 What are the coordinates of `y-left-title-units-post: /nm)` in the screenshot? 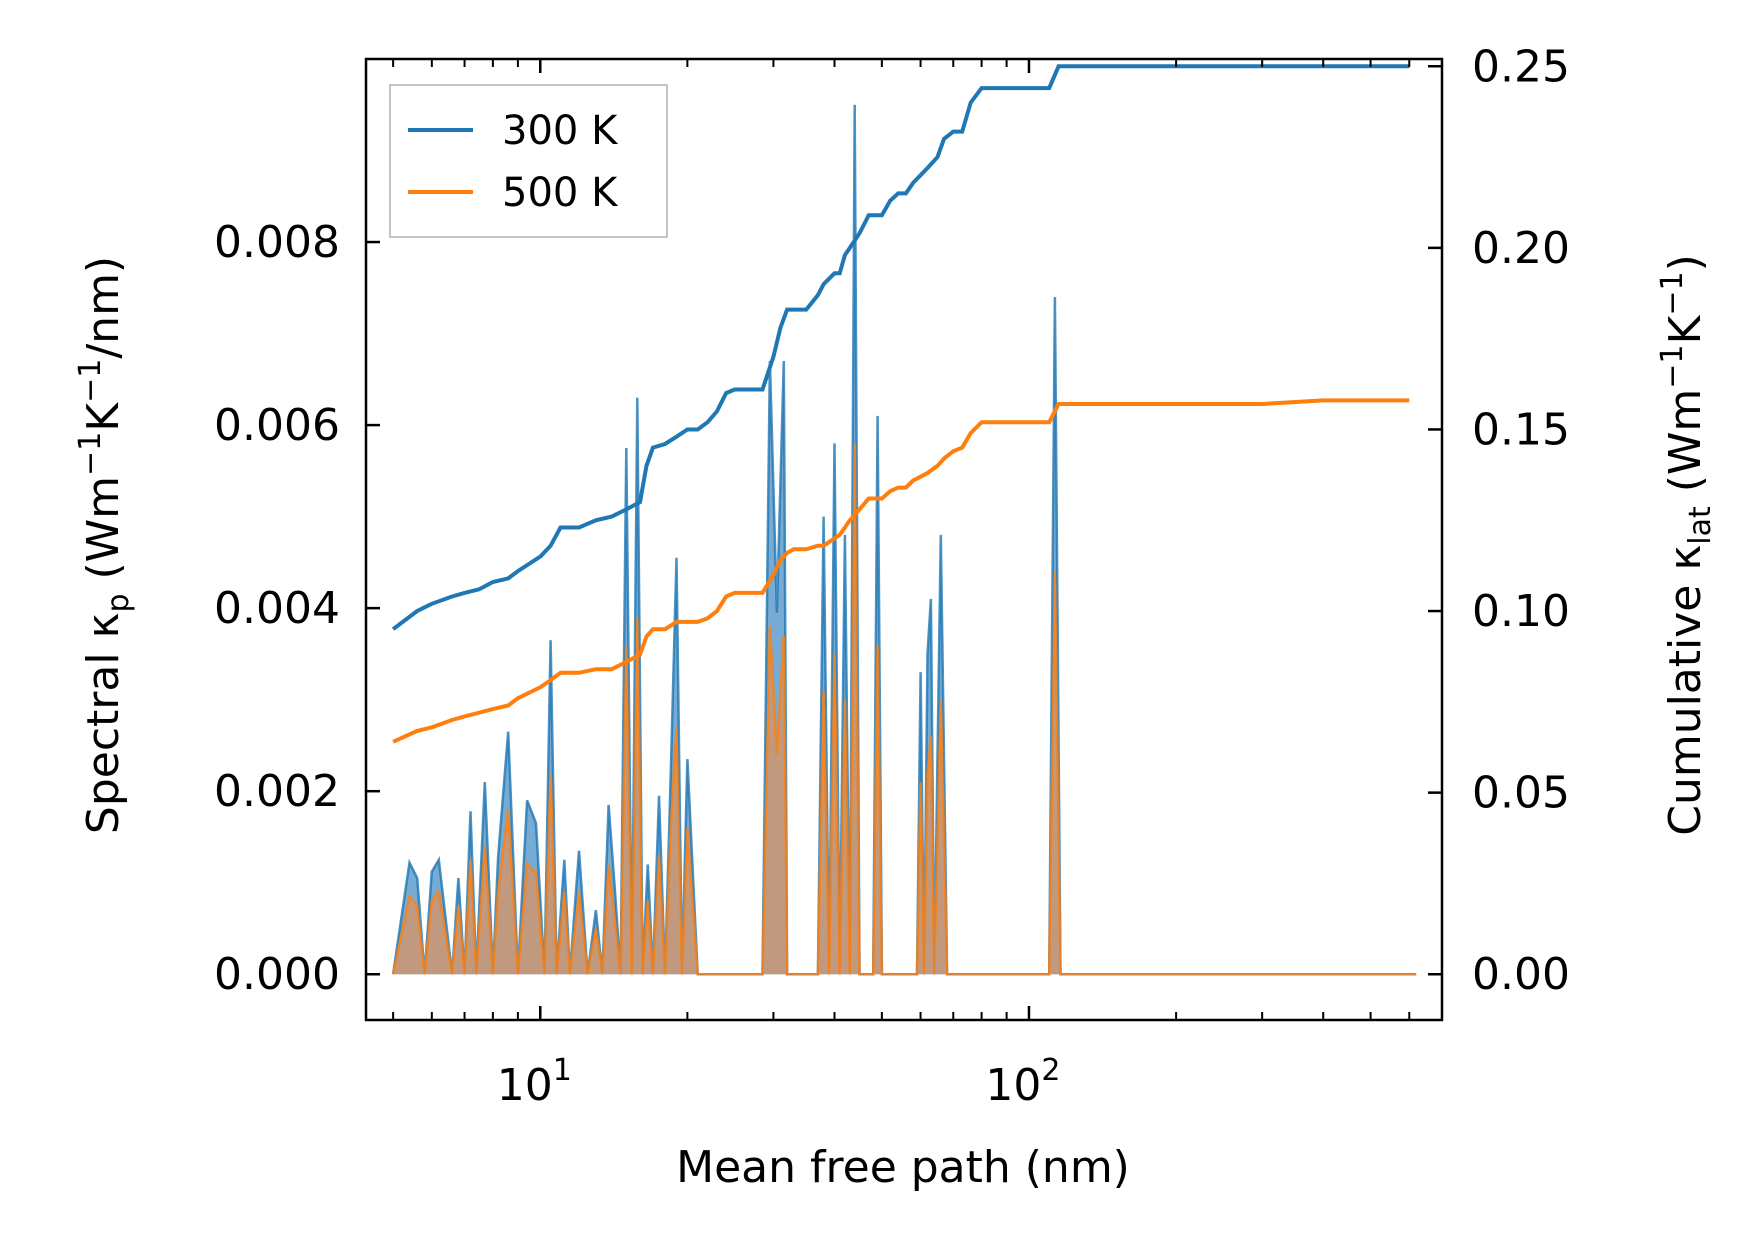 It's located at (103, 307).